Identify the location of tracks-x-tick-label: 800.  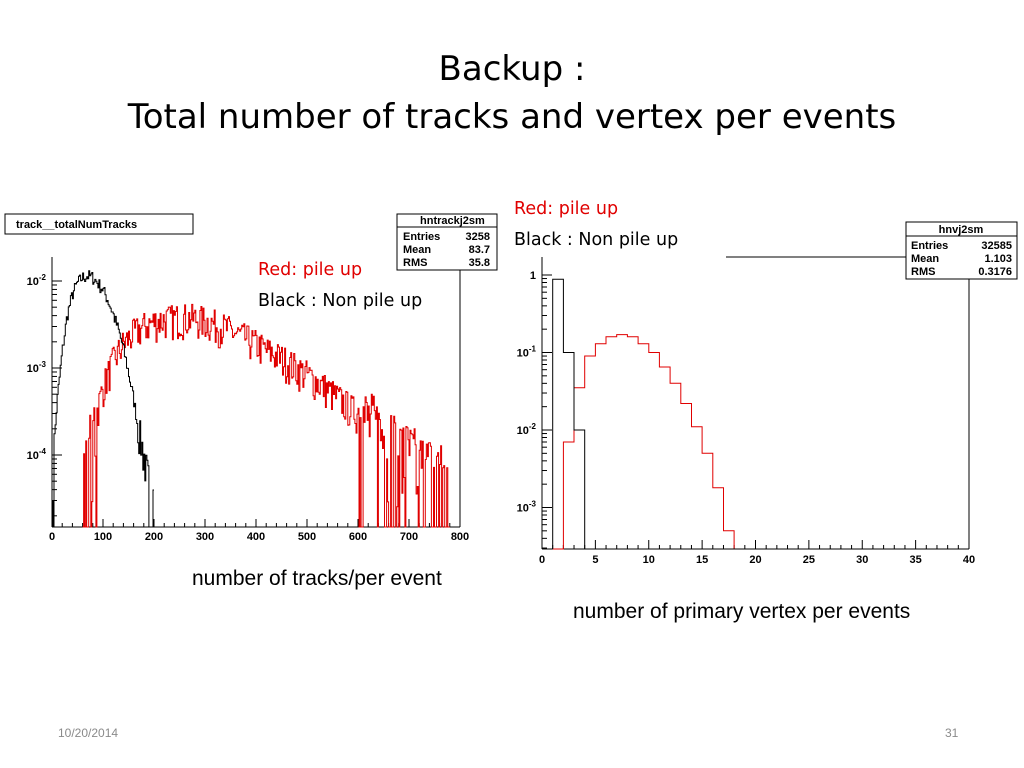
(460, 537).